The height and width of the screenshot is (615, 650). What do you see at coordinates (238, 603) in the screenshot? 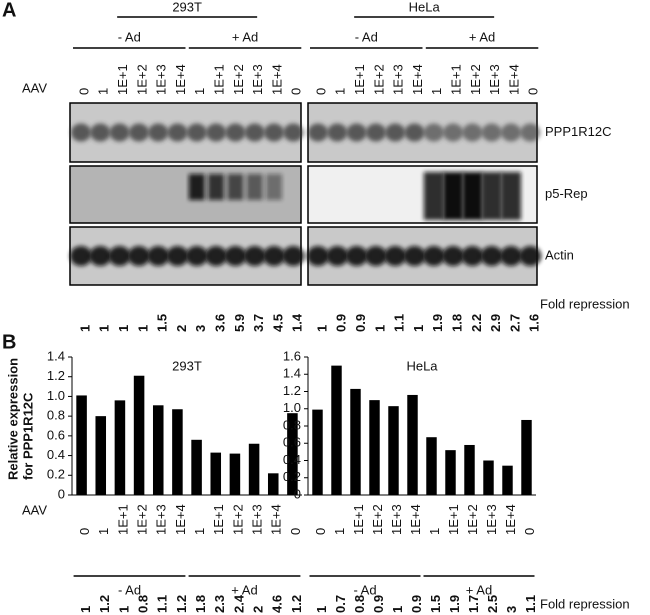
I see `fold-value: 2.4` at bounding box center [238, 603].